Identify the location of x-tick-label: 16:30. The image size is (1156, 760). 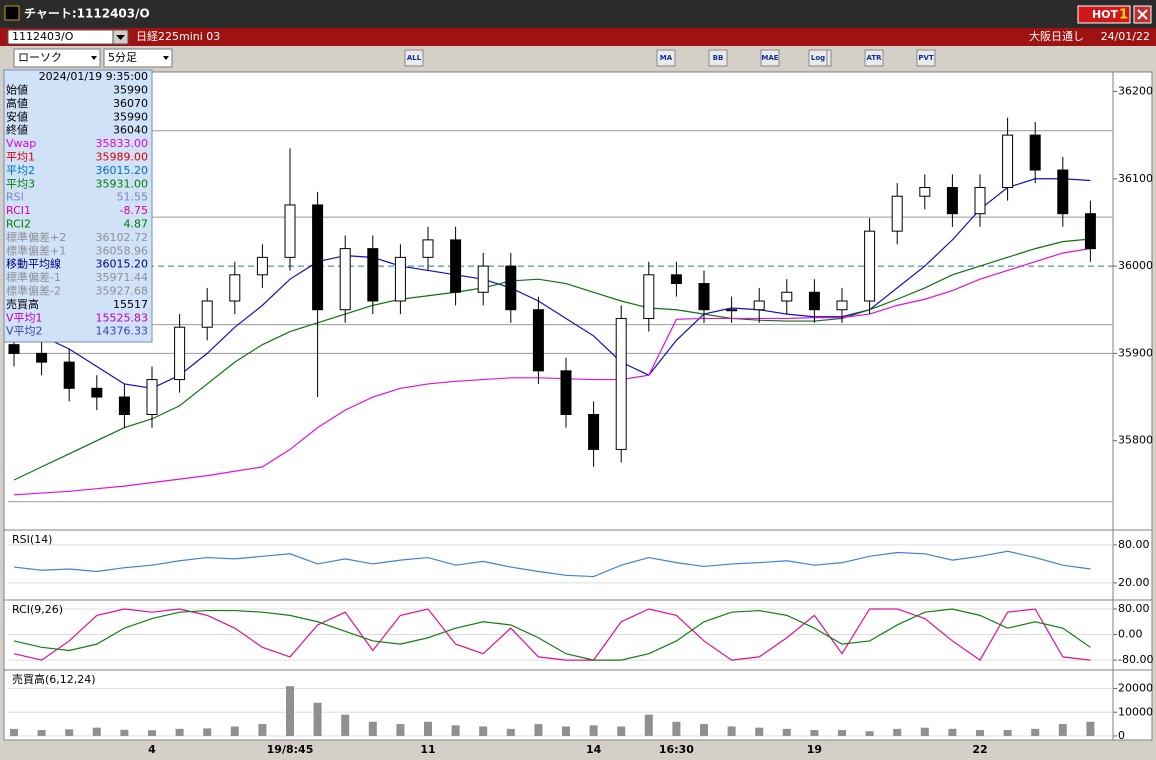
(676, 749).